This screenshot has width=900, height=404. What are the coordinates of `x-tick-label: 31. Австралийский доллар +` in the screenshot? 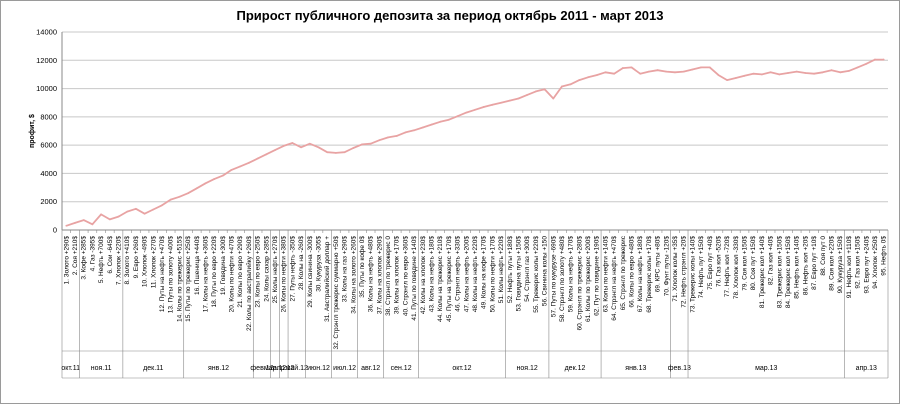 It's located at (327, 279).